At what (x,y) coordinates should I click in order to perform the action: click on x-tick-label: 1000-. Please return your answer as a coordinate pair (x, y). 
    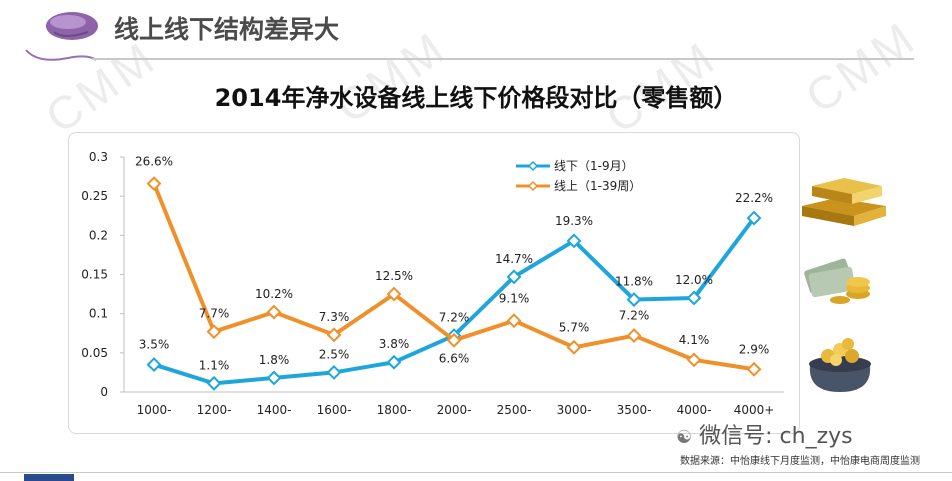
    Looking at the image, I should click on (154, 410).